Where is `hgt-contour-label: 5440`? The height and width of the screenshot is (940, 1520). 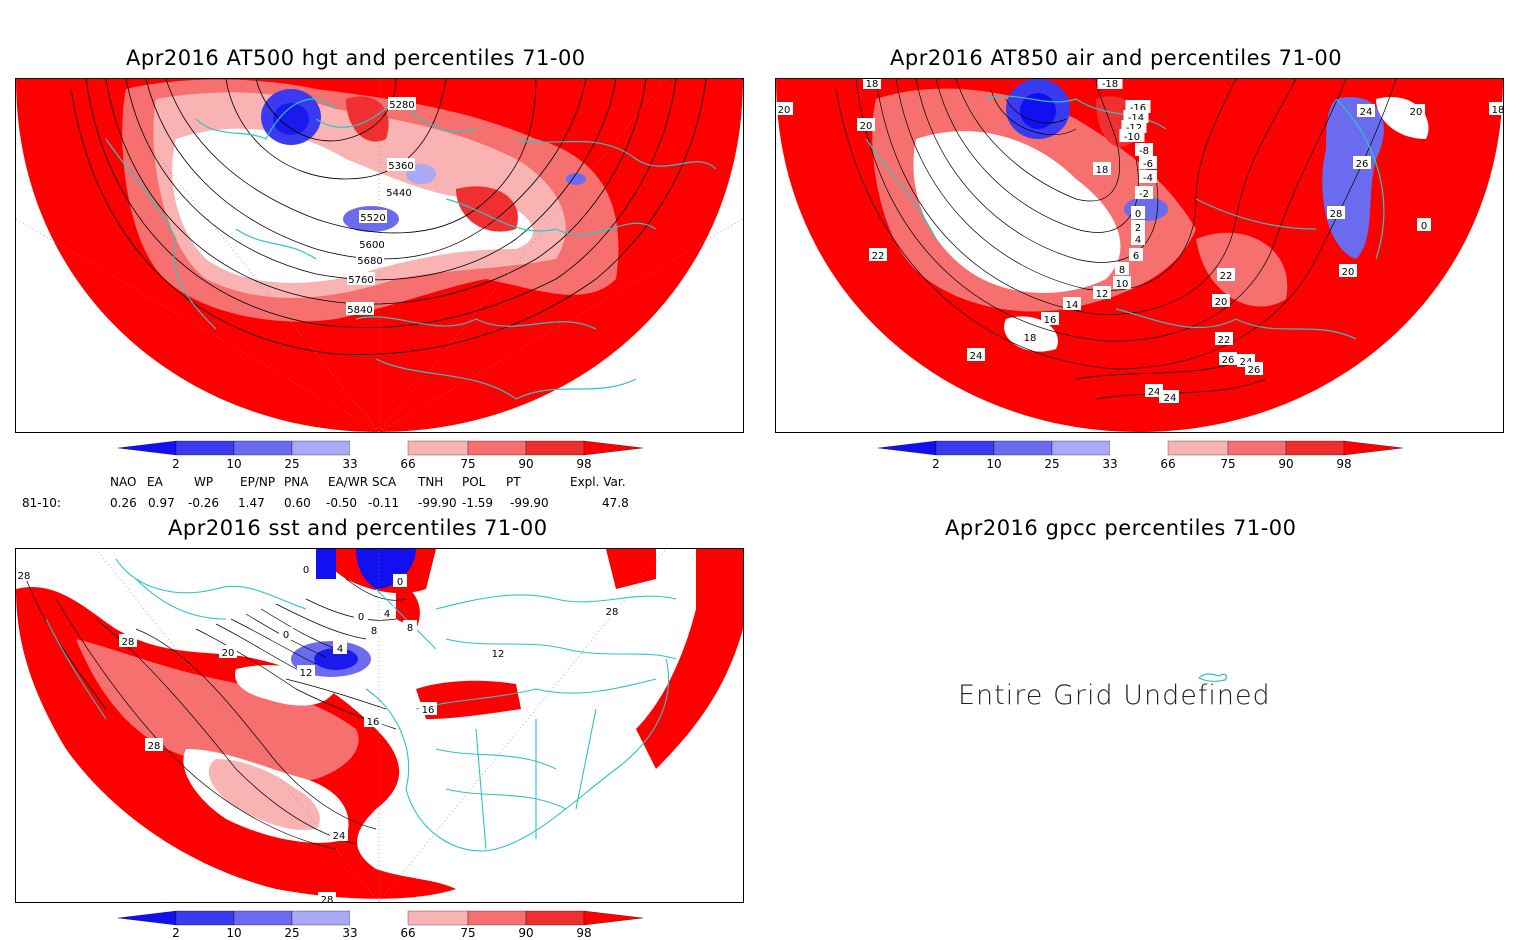 hgt-contour-label: 5440 is located at coordinates (398, 193).